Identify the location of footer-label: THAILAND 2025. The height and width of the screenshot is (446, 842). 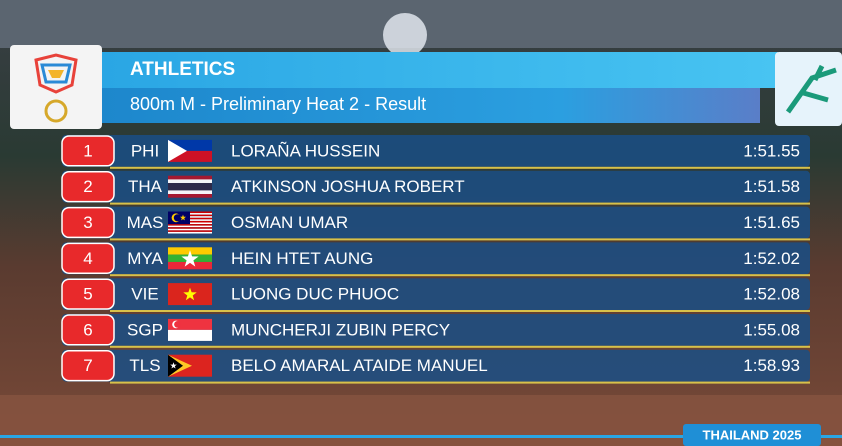
(752, 434).